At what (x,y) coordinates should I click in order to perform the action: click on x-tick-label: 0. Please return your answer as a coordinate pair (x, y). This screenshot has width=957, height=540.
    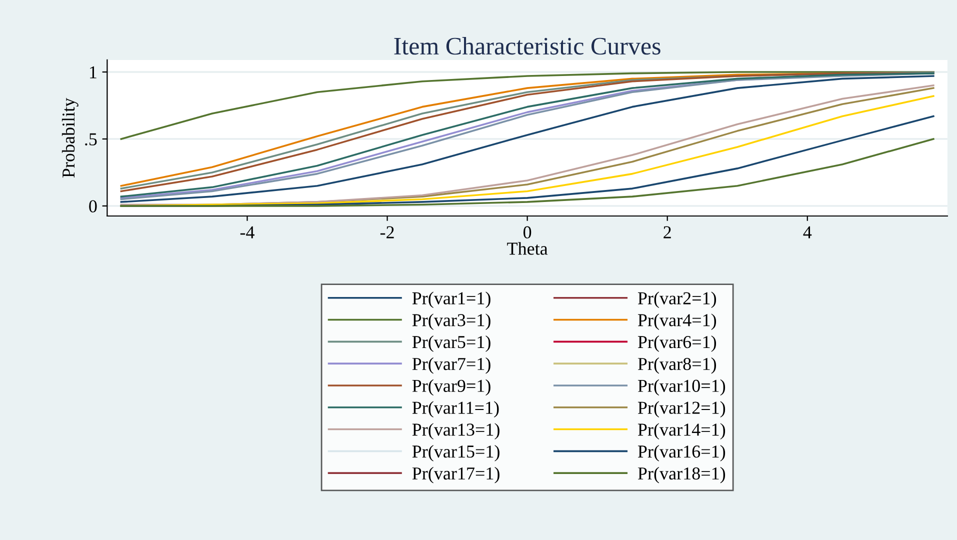
    Looking at the image, I should click on (527, 232).